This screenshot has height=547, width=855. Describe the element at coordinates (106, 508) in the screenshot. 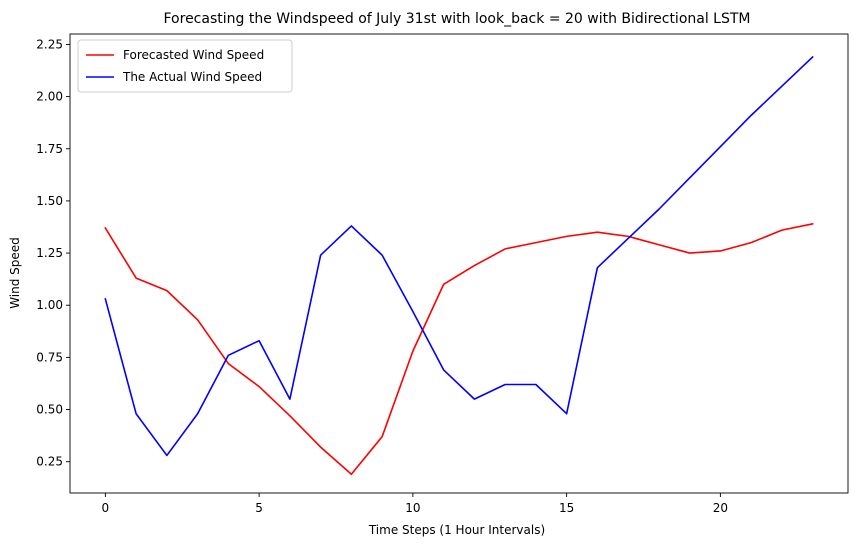

I see `x-tick-label: 0` at that location.